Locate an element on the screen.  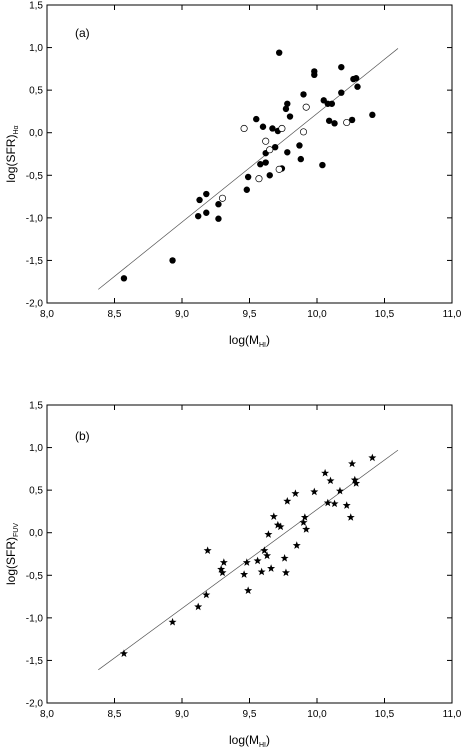
panel-label: (a) is located at coordinates (82, 33).